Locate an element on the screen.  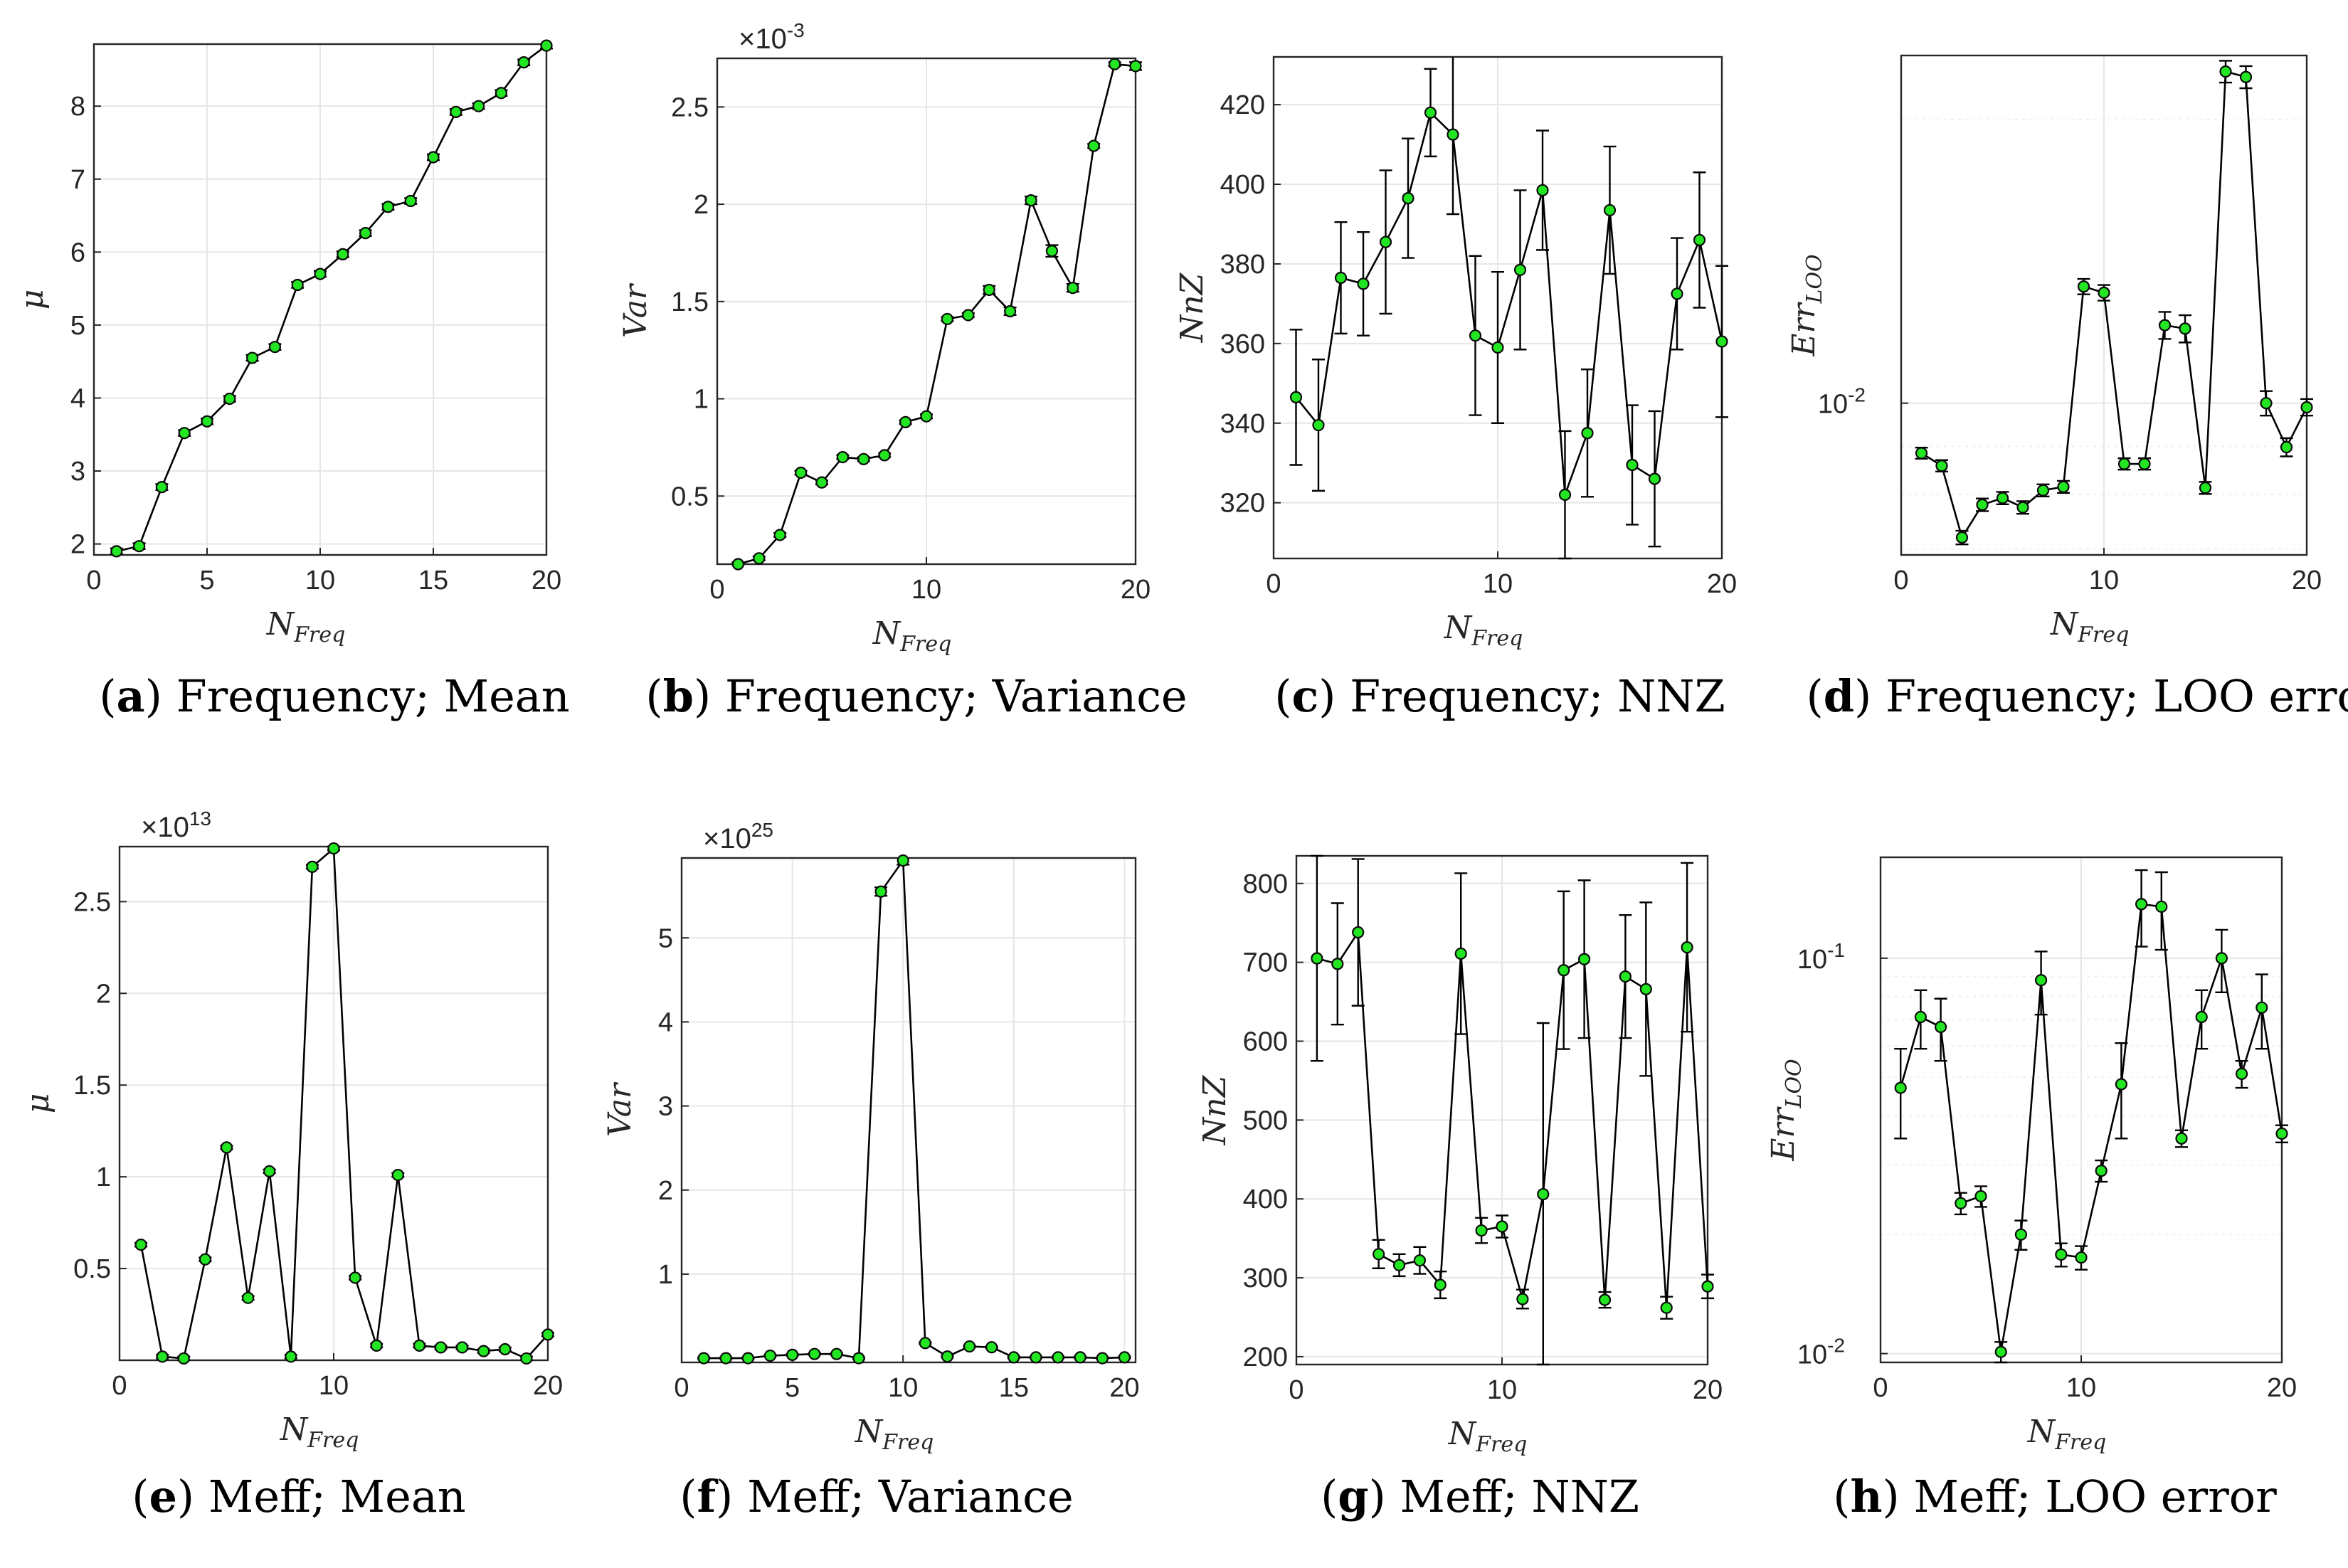
y-tick-label: 5 is located at coordinates (77, 326).